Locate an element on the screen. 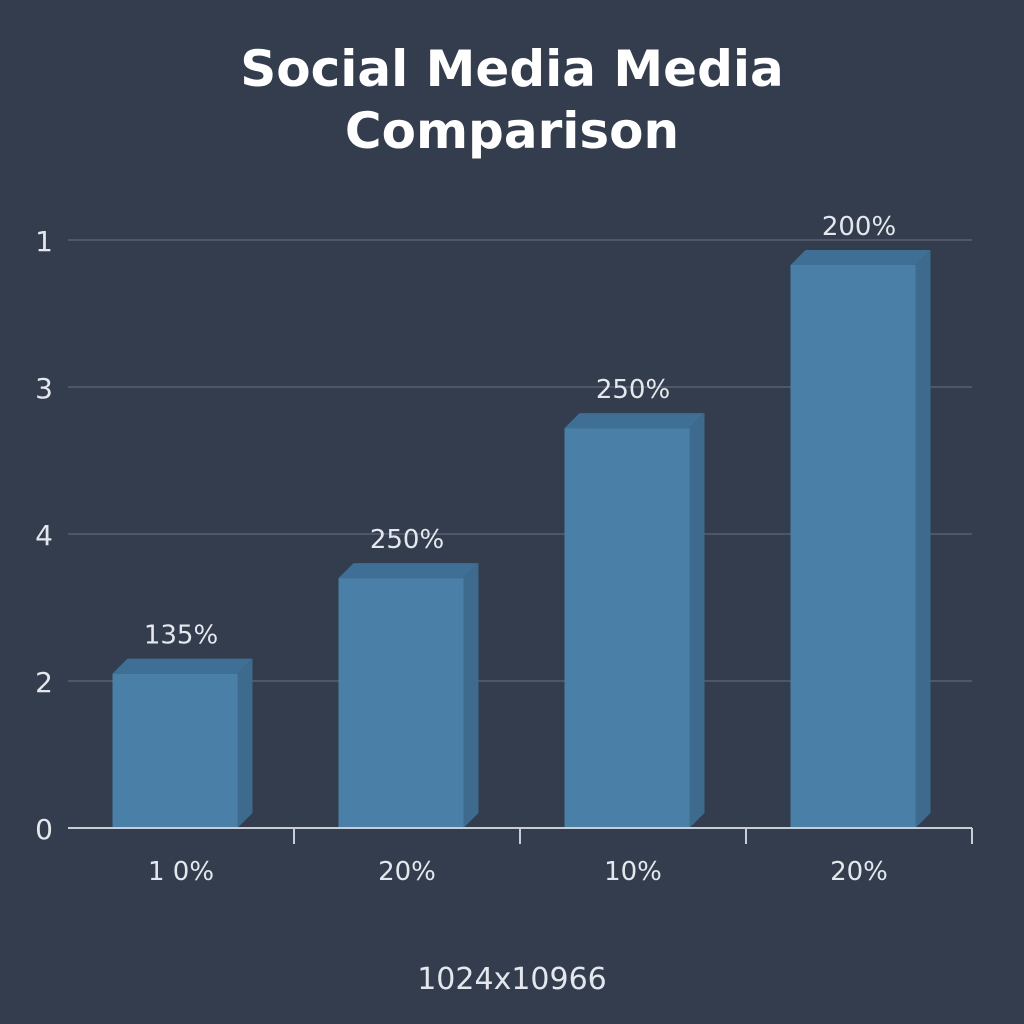 The image size is (1024, 1024). data-label: 200% is located at coordinates (859, 227).